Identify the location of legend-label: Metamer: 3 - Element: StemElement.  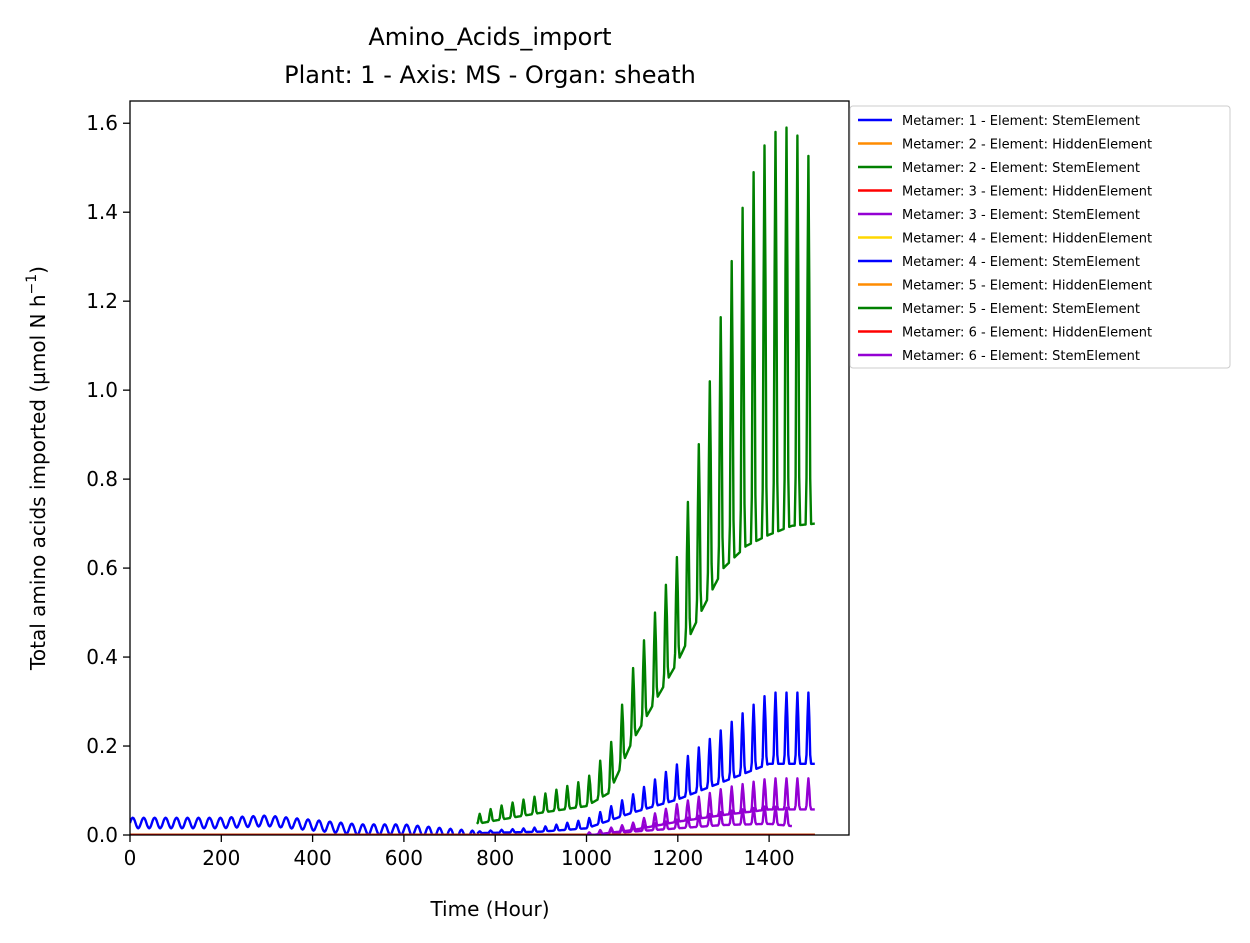
(1021, 215).